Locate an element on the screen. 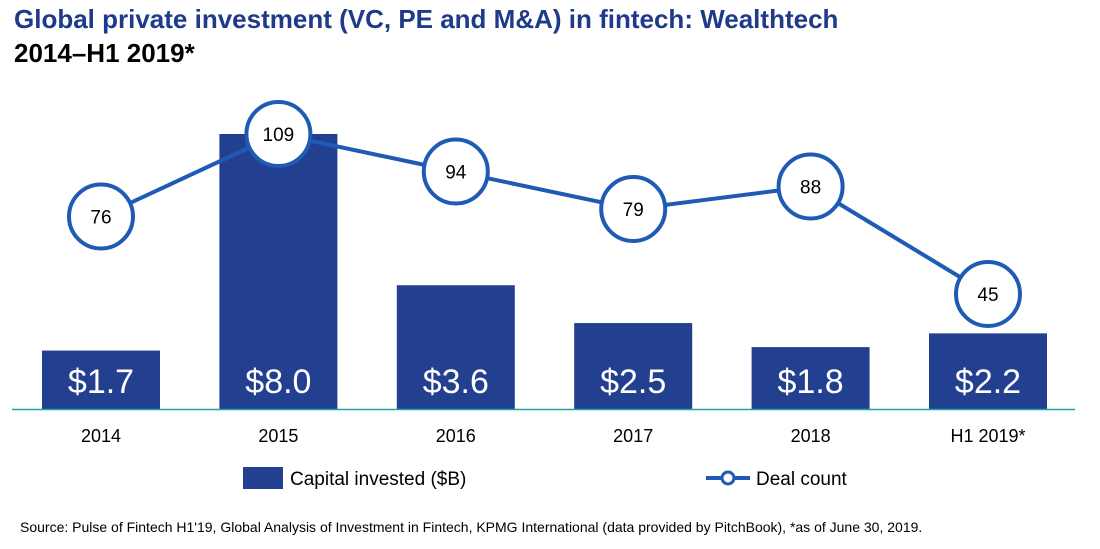  deal-count-label: 88 is located at coordinates (810, 188).